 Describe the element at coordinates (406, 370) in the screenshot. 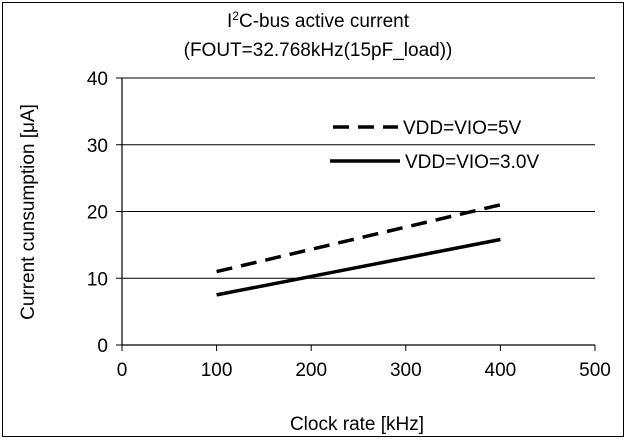

I see `x-tick-label-300: 300` at that location.